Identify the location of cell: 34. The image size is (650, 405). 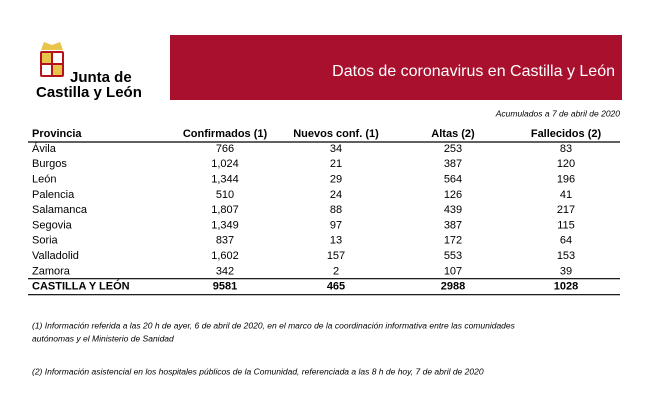
(336, 149).